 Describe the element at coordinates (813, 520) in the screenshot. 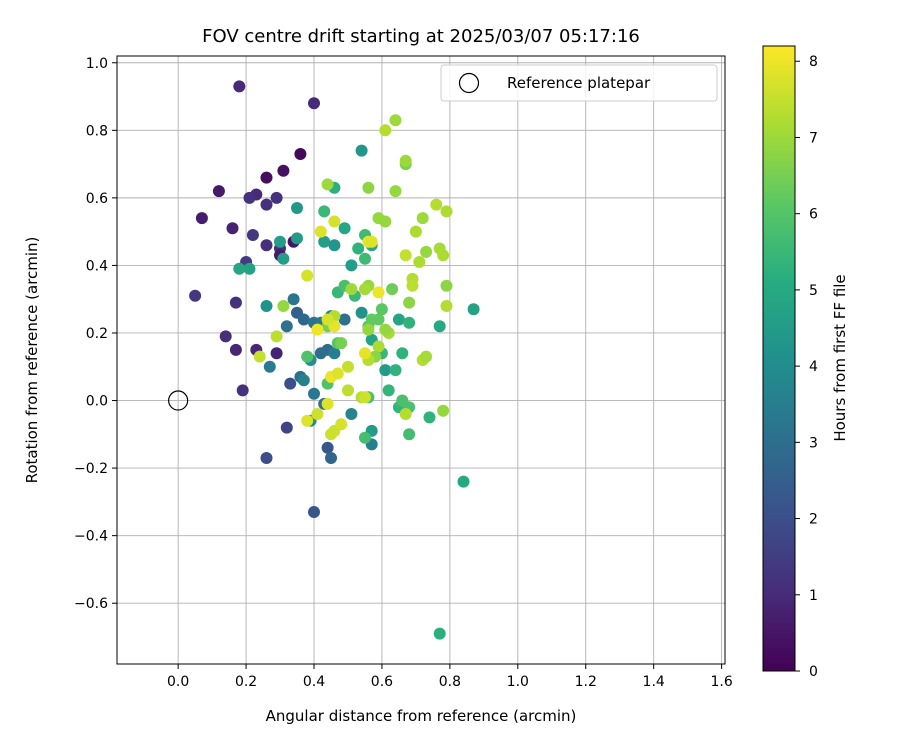

I see `colorbar-tick-label: 2` at that location.